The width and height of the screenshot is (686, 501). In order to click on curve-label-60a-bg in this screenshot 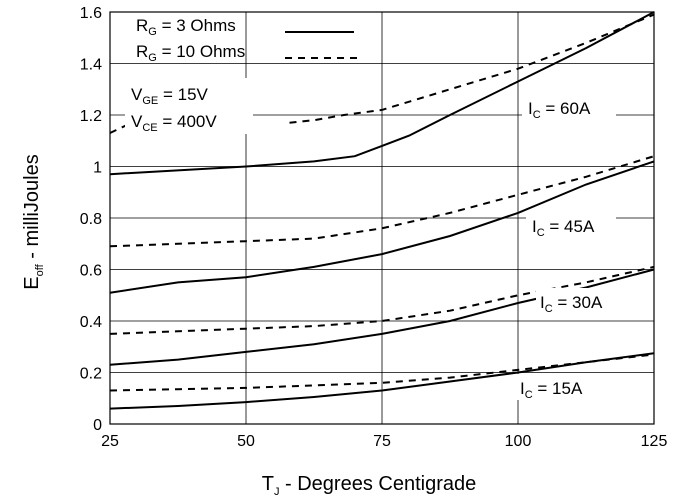, I will do `click(569, 107)`.